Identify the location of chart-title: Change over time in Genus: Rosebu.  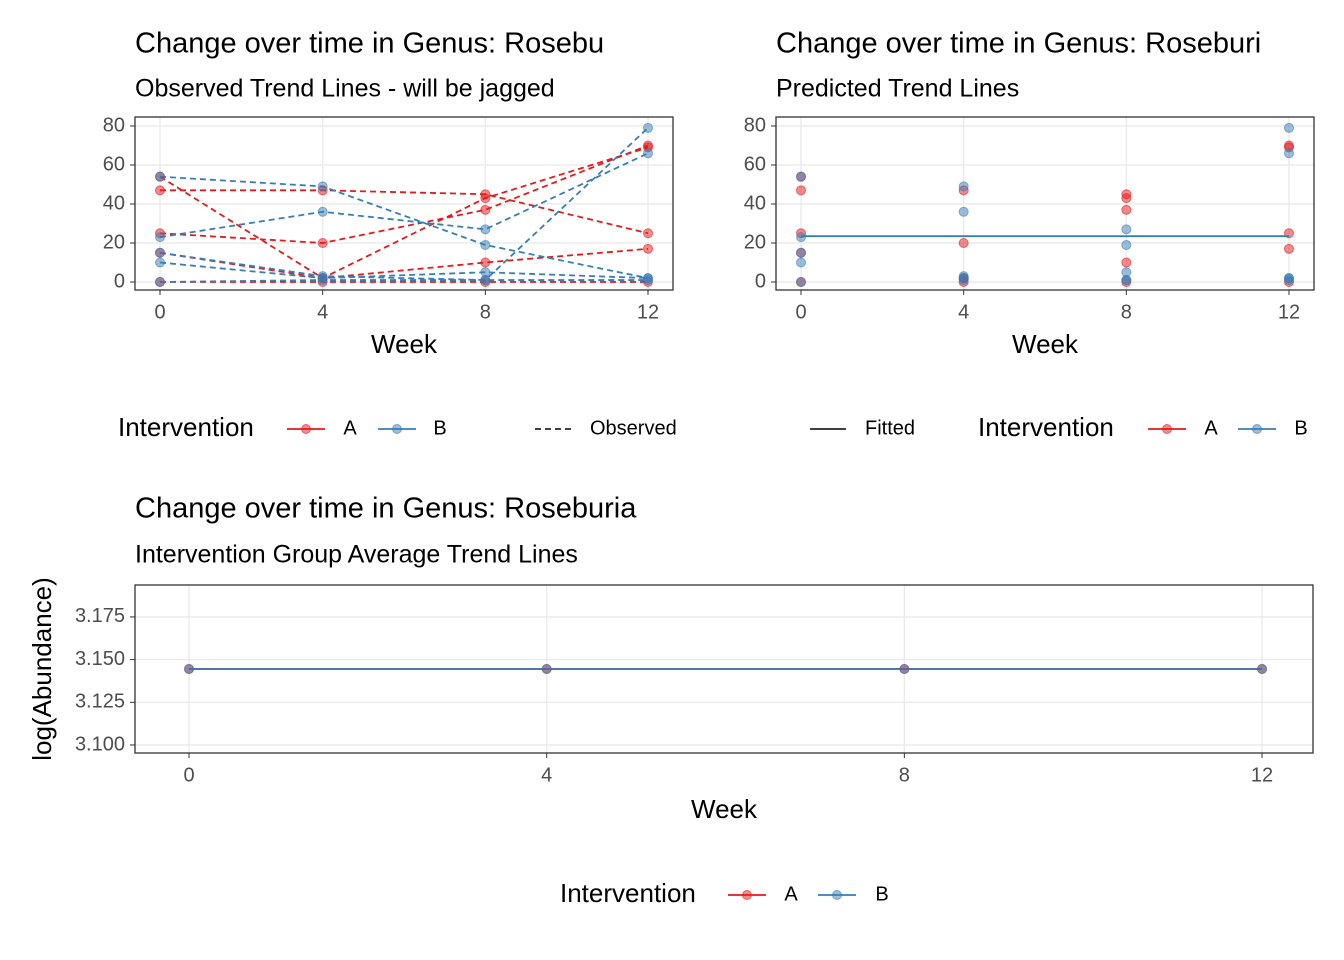
(369, 44).